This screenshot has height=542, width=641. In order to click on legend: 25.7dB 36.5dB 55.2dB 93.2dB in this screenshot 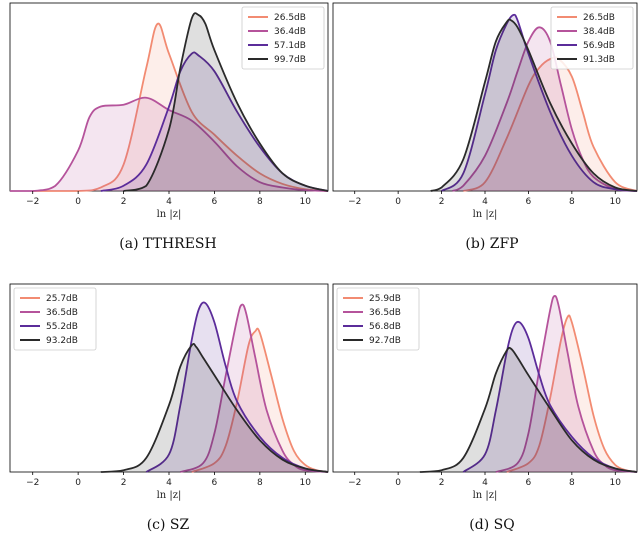, I will do `click(55, 319)`.